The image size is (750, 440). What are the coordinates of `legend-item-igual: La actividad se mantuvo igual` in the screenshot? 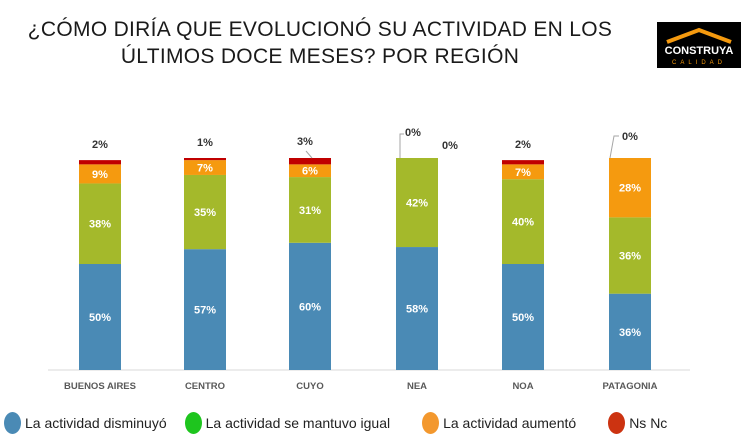 It's located at (287, 423).